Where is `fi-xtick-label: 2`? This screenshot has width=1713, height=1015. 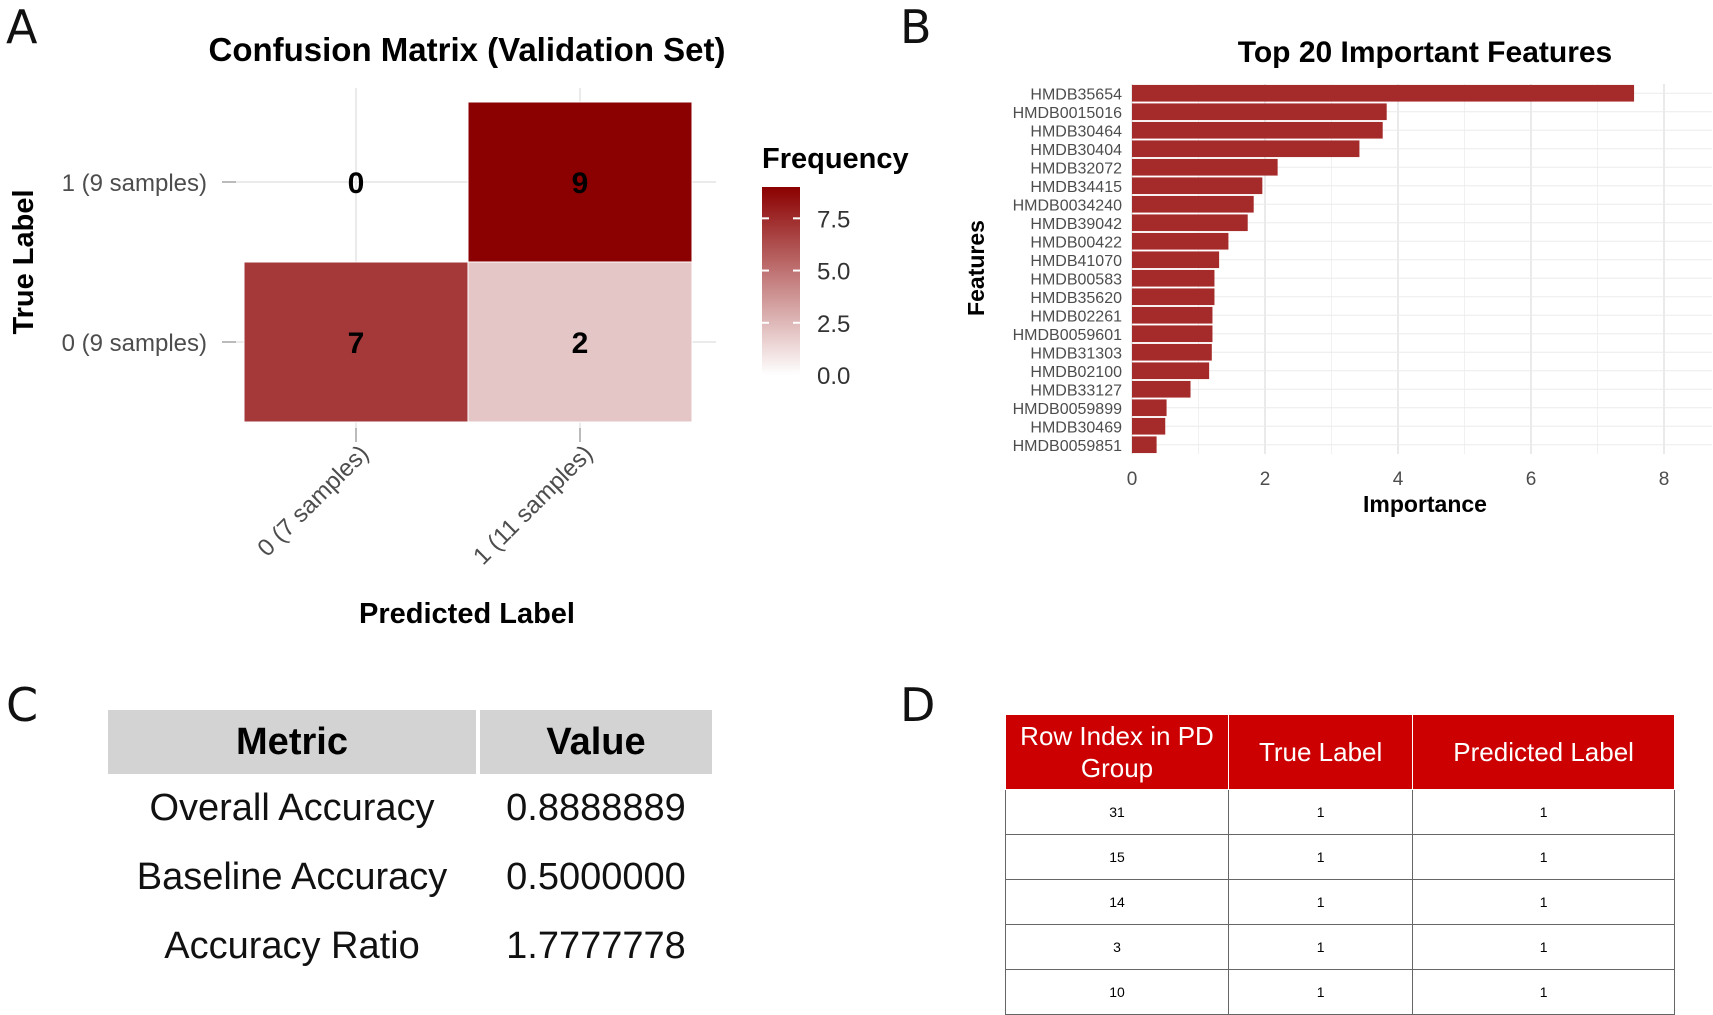 fi-xtick-label: 2 is located at coordinates (1265, 479).